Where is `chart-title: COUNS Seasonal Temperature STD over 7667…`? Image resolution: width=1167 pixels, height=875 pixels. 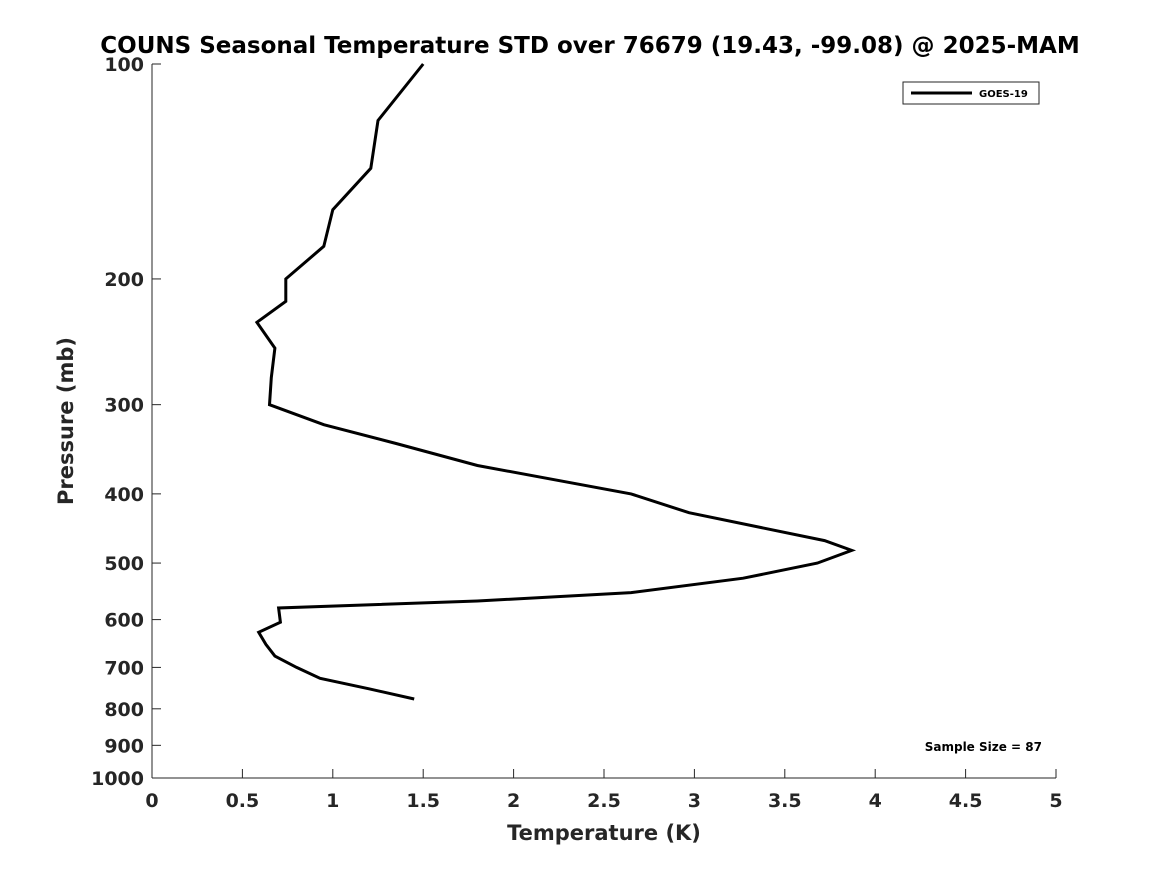 chart-title: COUNS Seasonal Temperature STD over 7667… is located at coordinates (589, 46).